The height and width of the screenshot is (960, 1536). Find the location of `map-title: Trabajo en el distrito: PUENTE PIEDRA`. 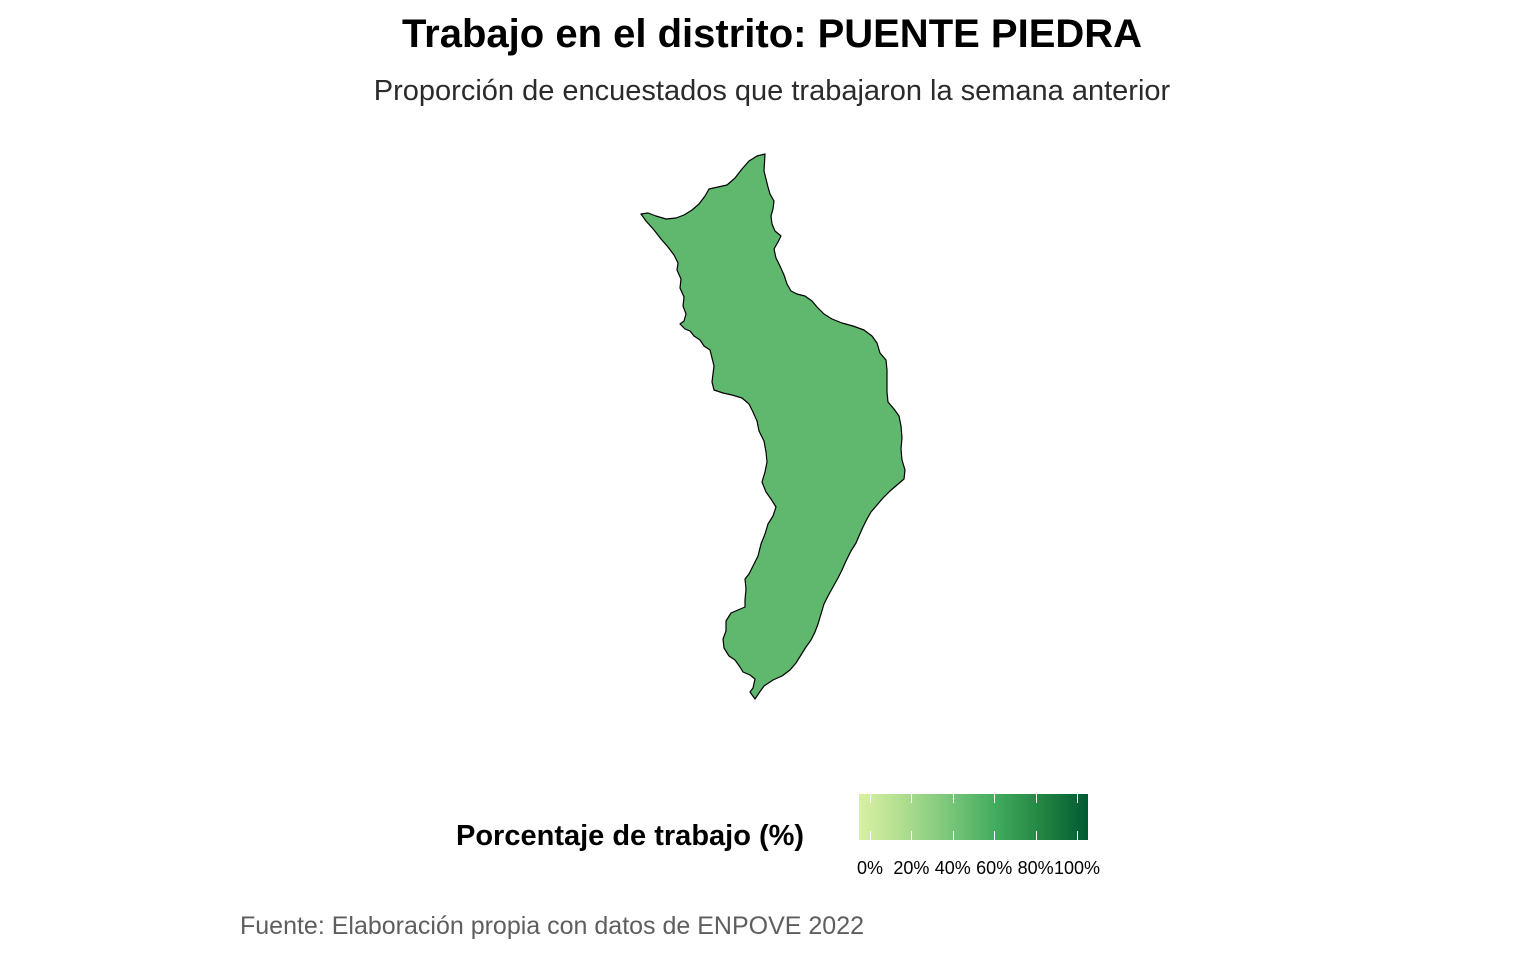

map-title: Trabajo en el distrito: PUENTE PIEDRA is located at coordinates (772, 34).